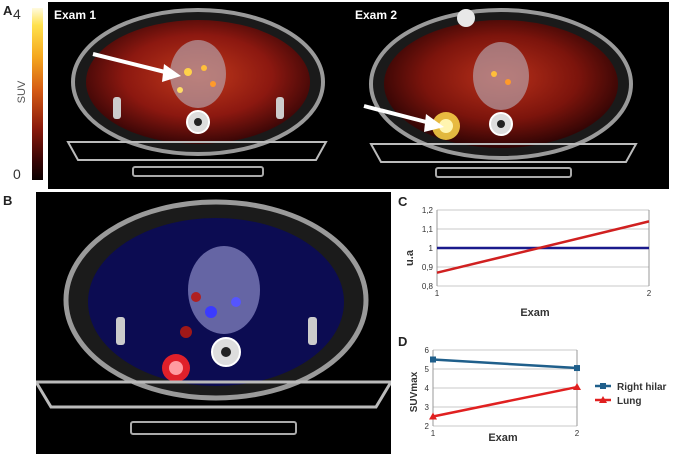  I want to click on panel-c-letter: C, so click(403, 201).